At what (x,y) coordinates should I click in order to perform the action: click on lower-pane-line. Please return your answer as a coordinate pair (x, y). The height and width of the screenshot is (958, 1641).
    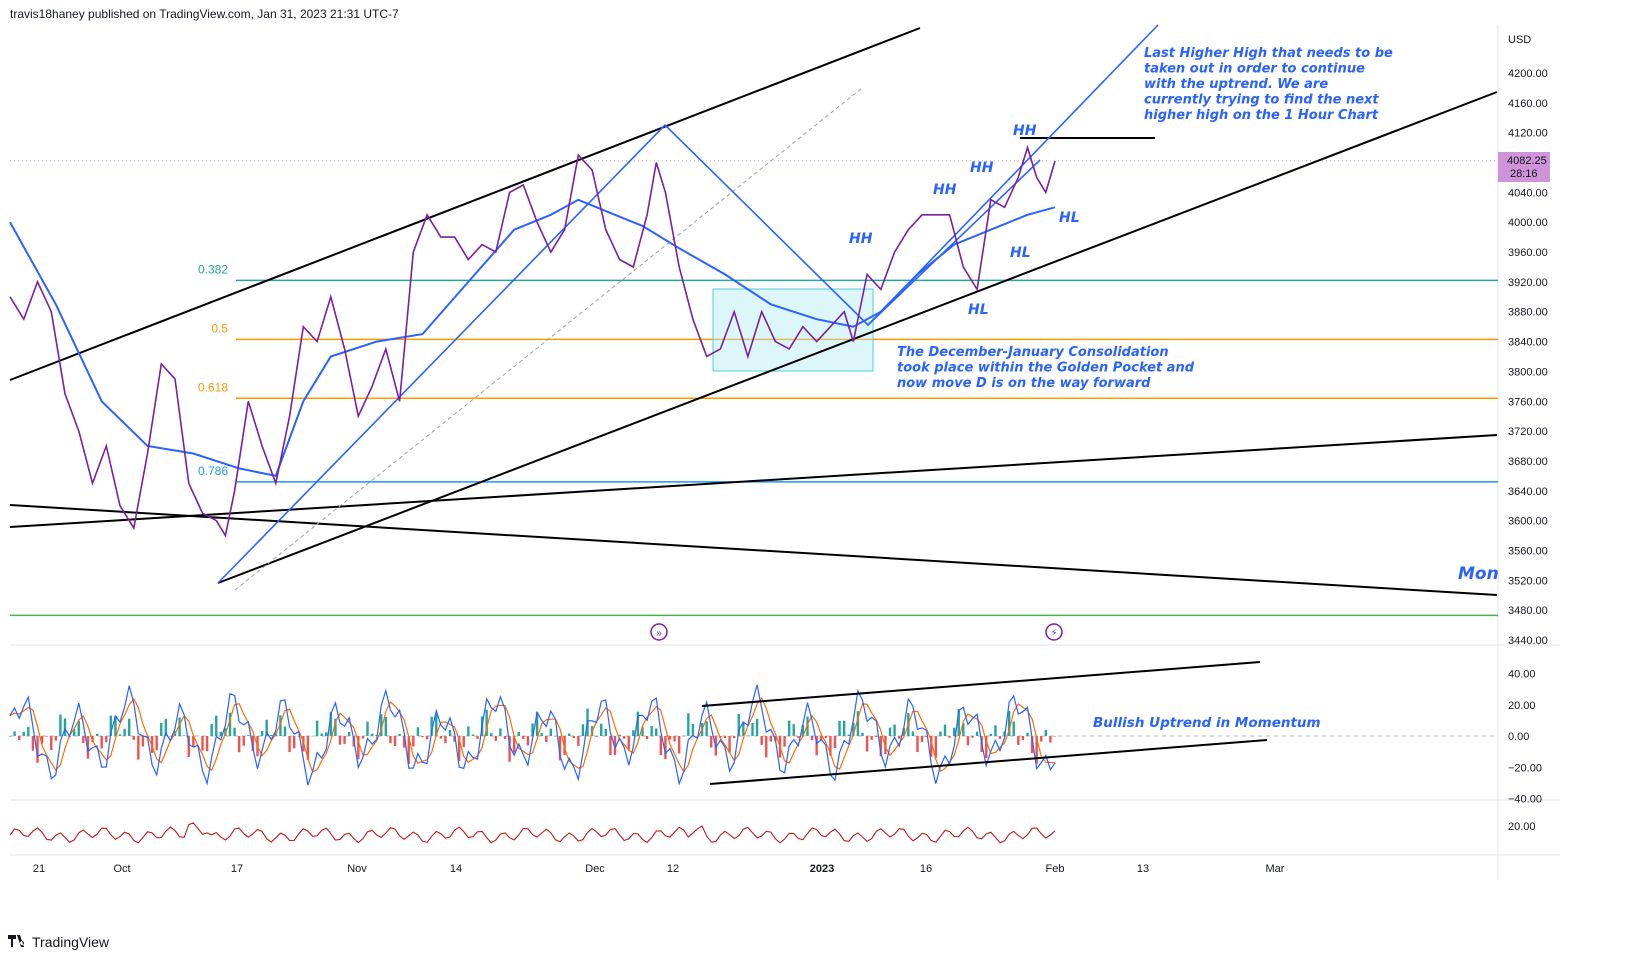
    Looking at the image, I should click on (532, 833).